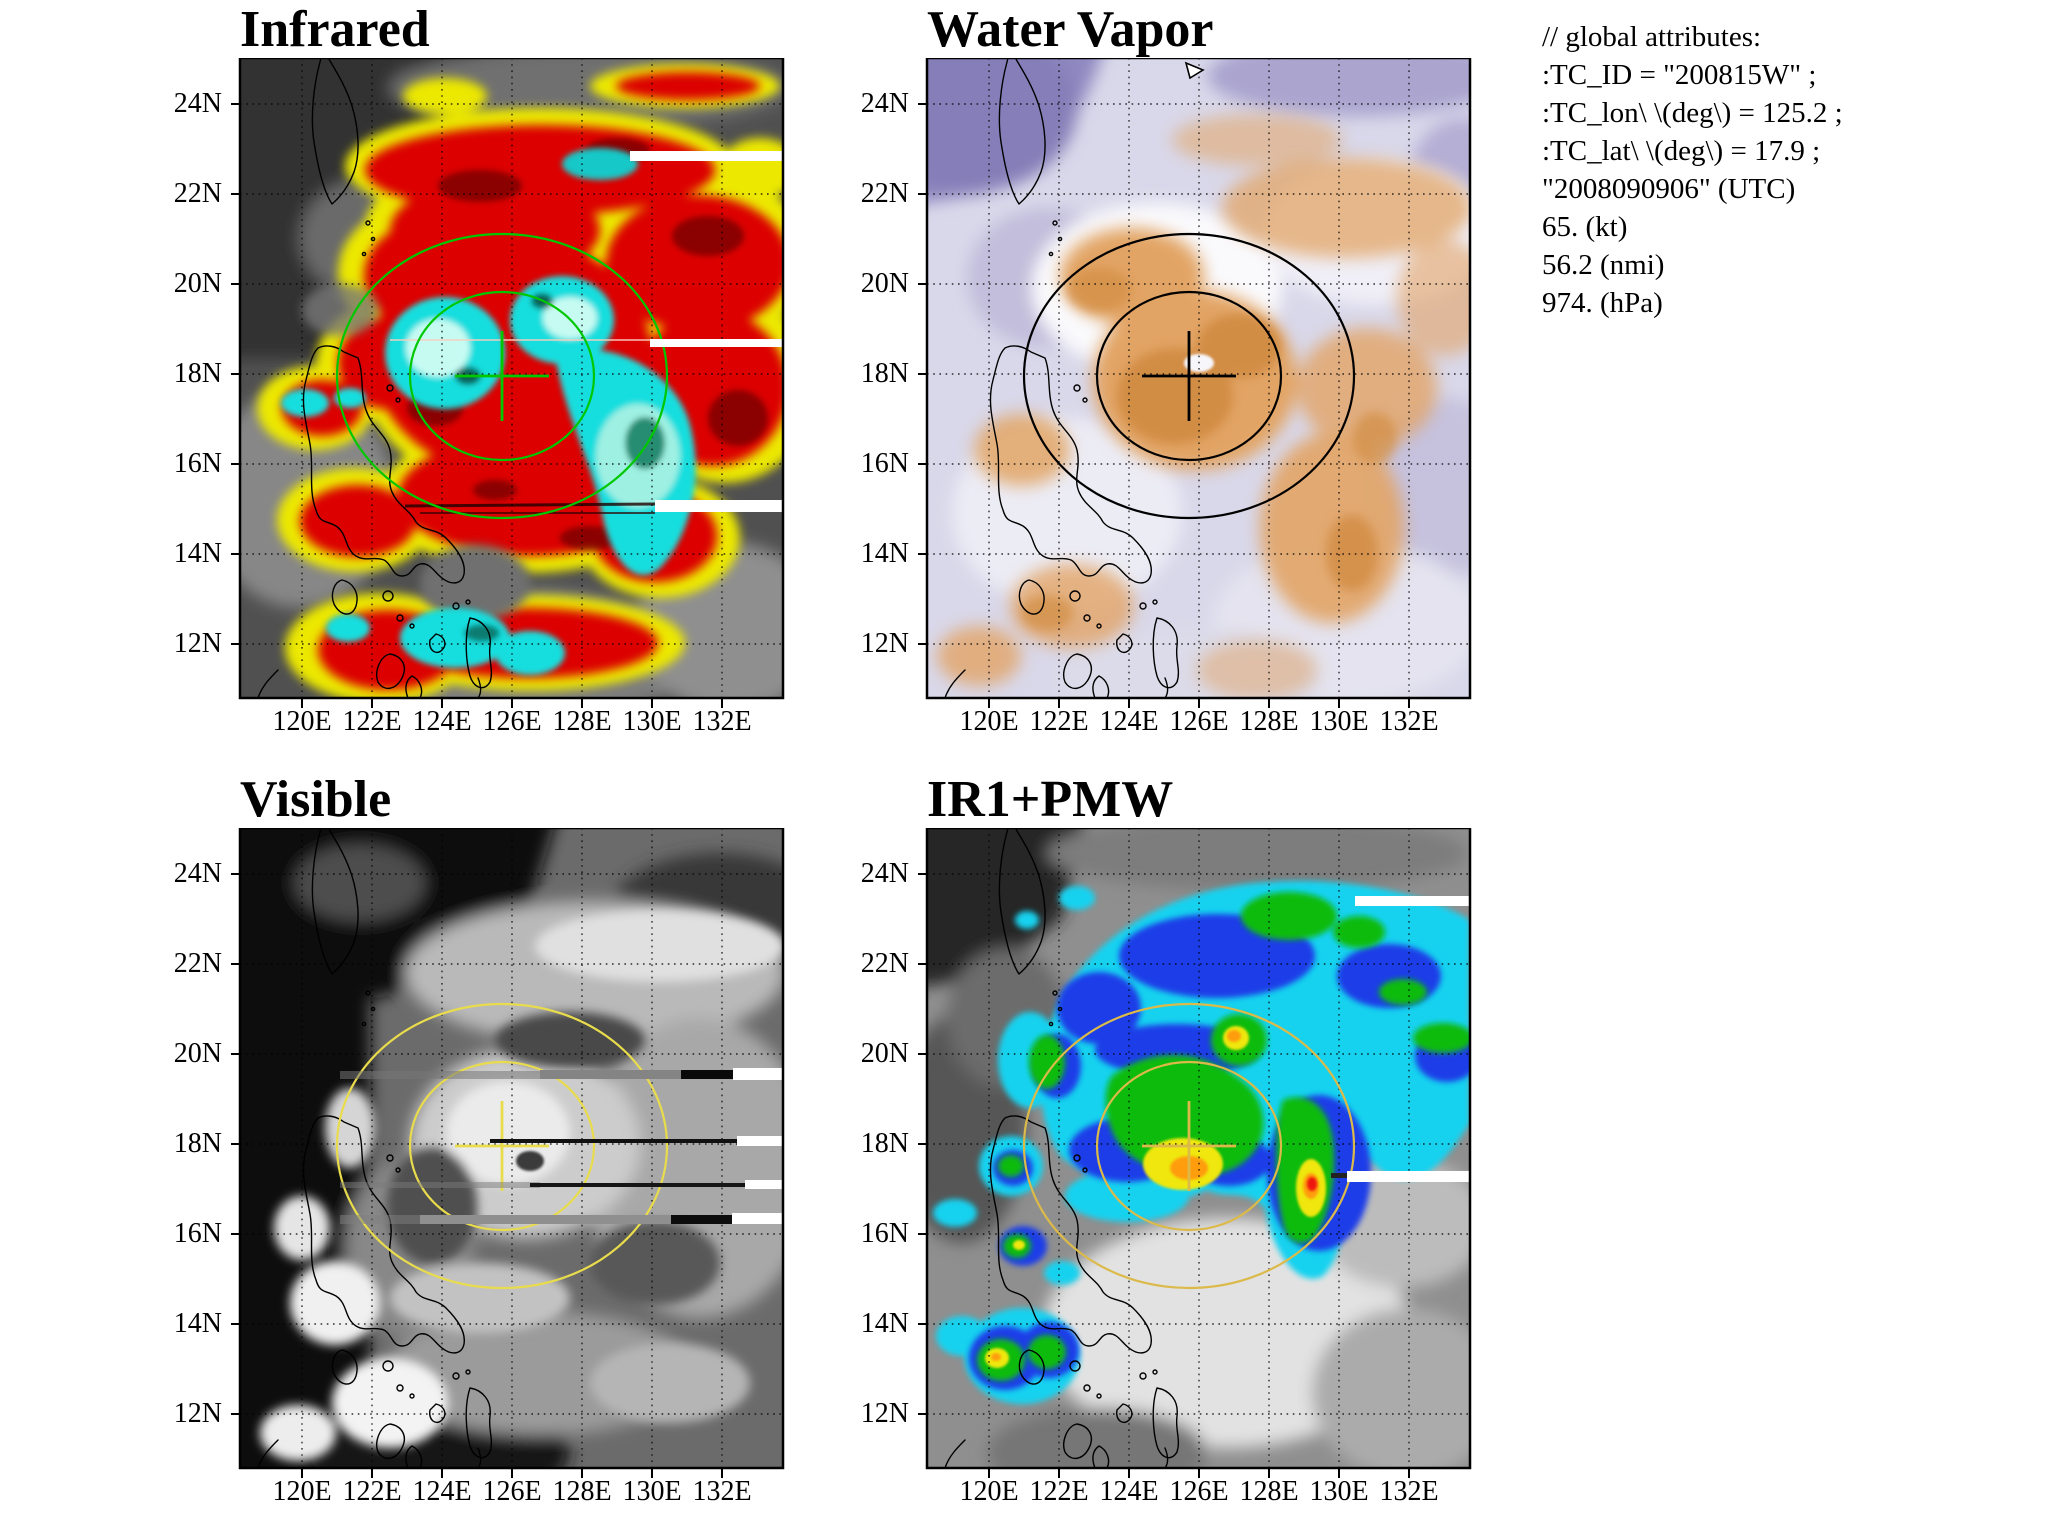 The width and height of the screenshot is (2048, 1526). I want to click on panel-visible: Visible, so click(479, 1139).